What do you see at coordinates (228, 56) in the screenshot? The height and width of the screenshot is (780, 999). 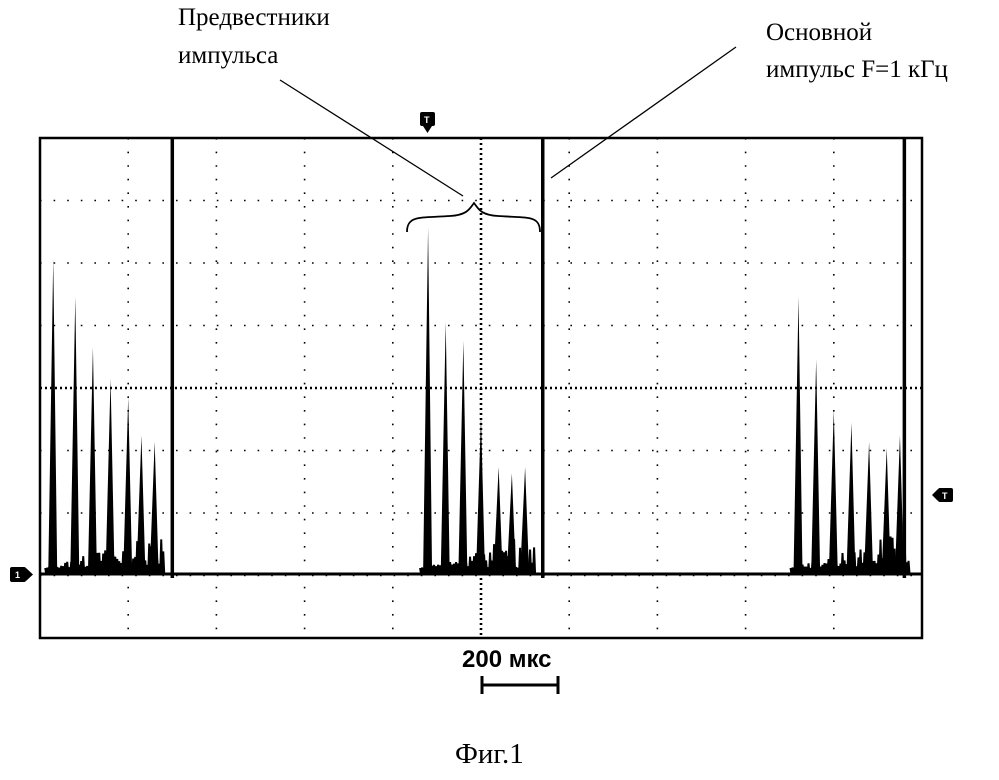 I see `precursor-label-line2: импульса` at bounding box center [228, 56].